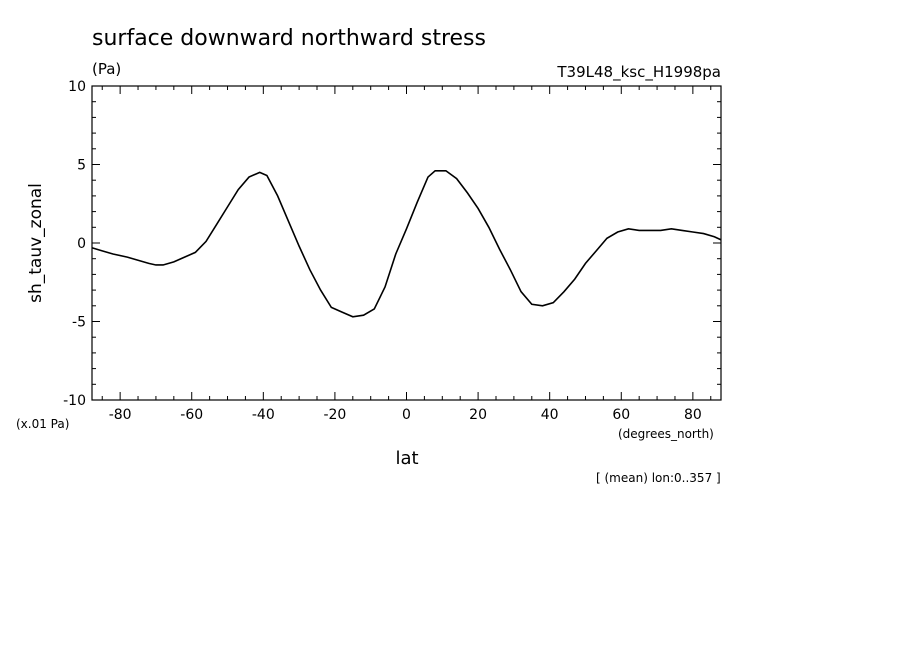 The width and height of the screenshot is (904, 654). I want to click on x-tick-label: 40, so click(550, 415).